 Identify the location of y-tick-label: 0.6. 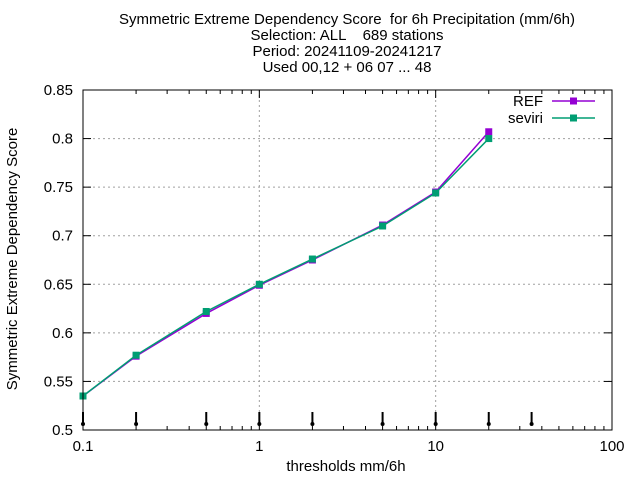
(62, 333).